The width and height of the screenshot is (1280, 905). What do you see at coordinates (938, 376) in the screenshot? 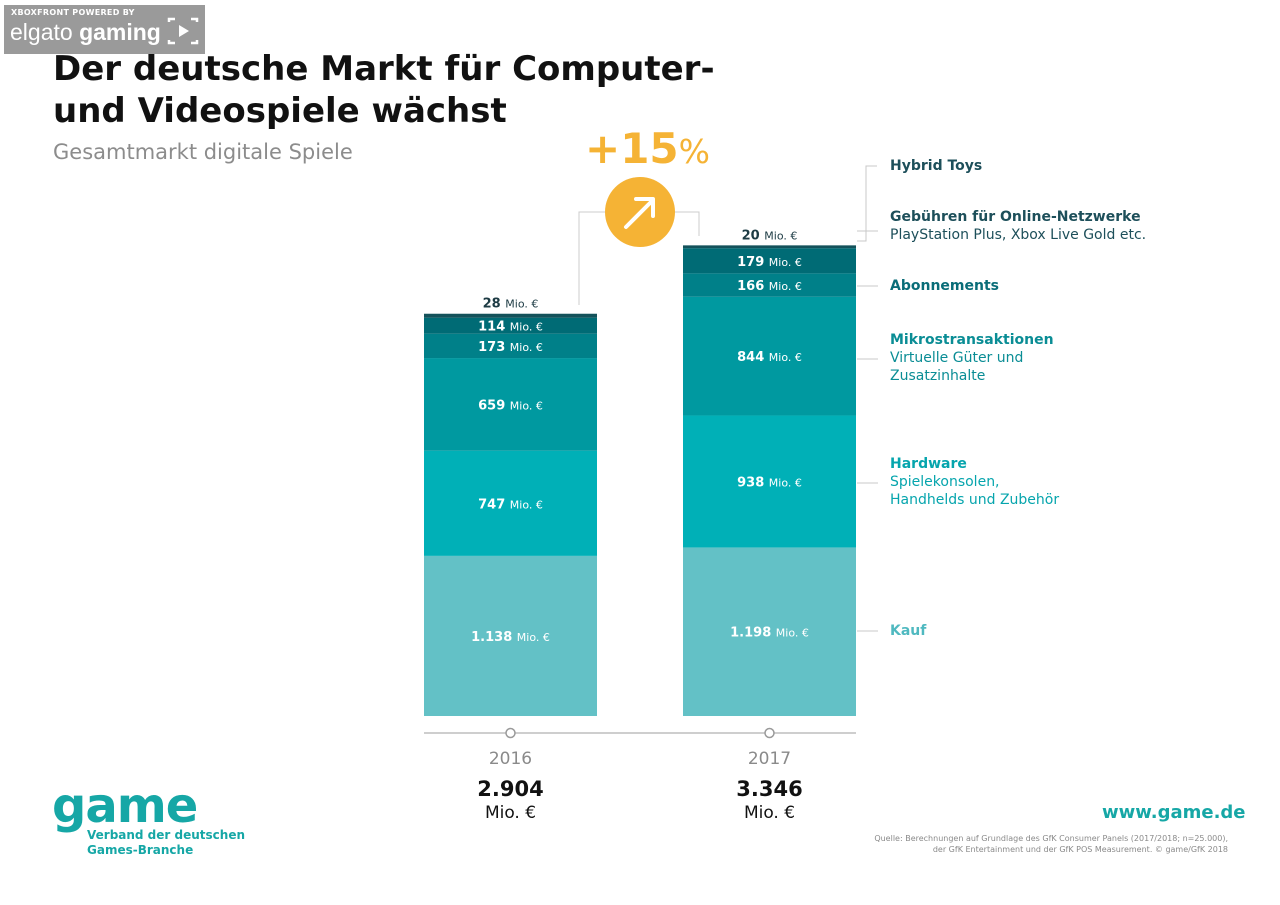
I see `legend-description: Zusatzinhalte` at bounding box center [938, 376].